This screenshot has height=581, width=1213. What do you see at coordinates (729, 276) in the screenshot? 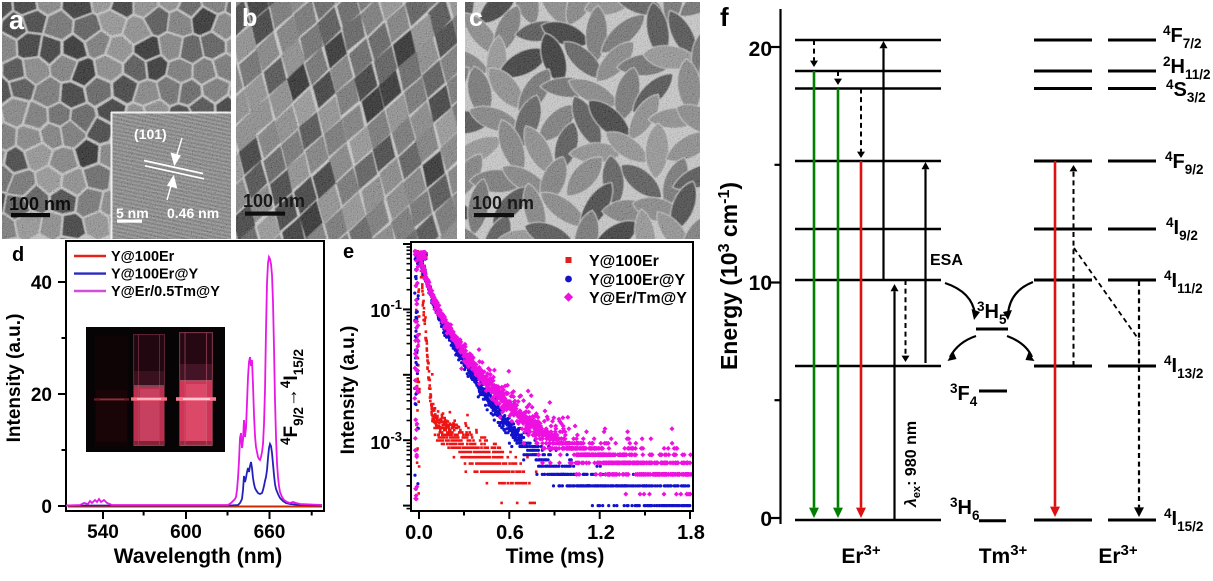
I see `svg-text: Energy (103 cm-1)` at bounding box center [729, 276].